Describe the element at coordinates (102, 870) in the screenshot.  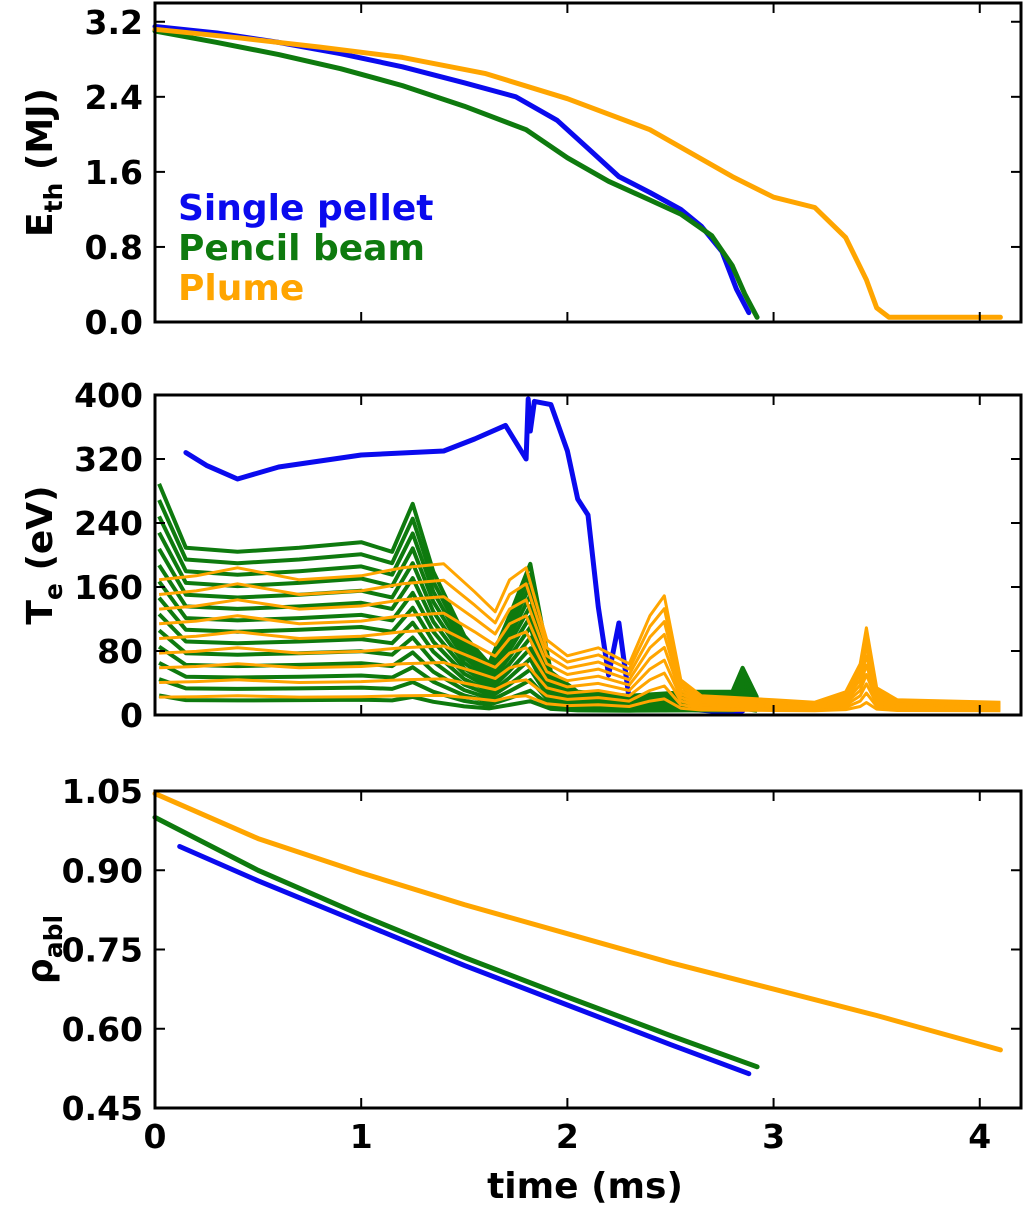
I see `y-tick-label: 0.90` at that location.